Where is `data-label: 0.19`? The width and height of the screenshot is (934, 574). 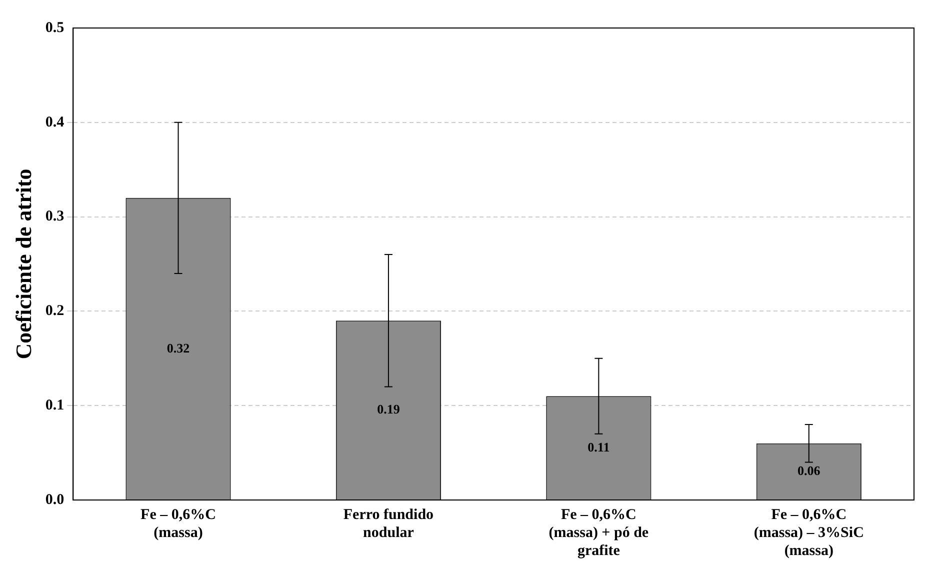 data-label: 0.19 is located at coordinates (388, 409).